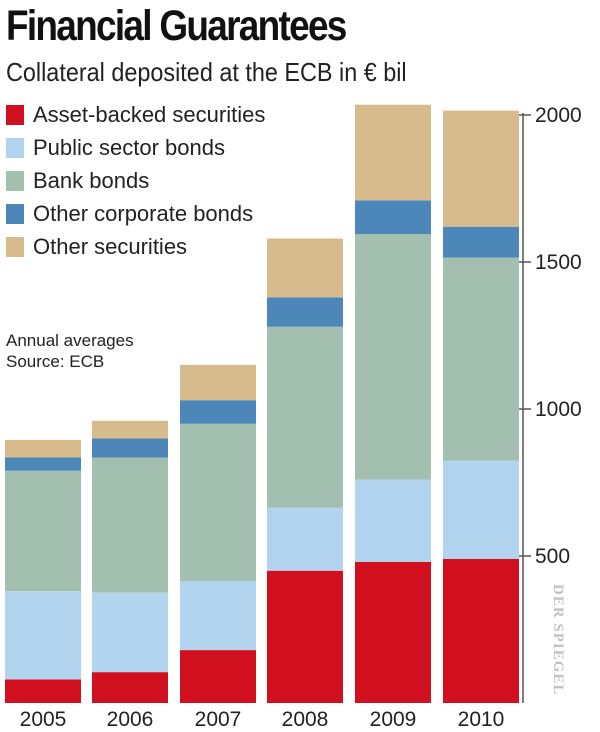 Image resolution: width=600 pixels, height=732 pixels. I want to click on x-tick-label: 2010, so click(481, 719).